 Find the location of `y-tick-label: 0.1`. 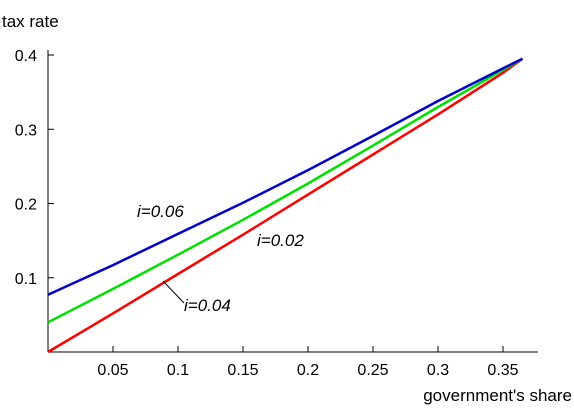

y-tick-label: 0.1 is located at coordinates (26, 279).